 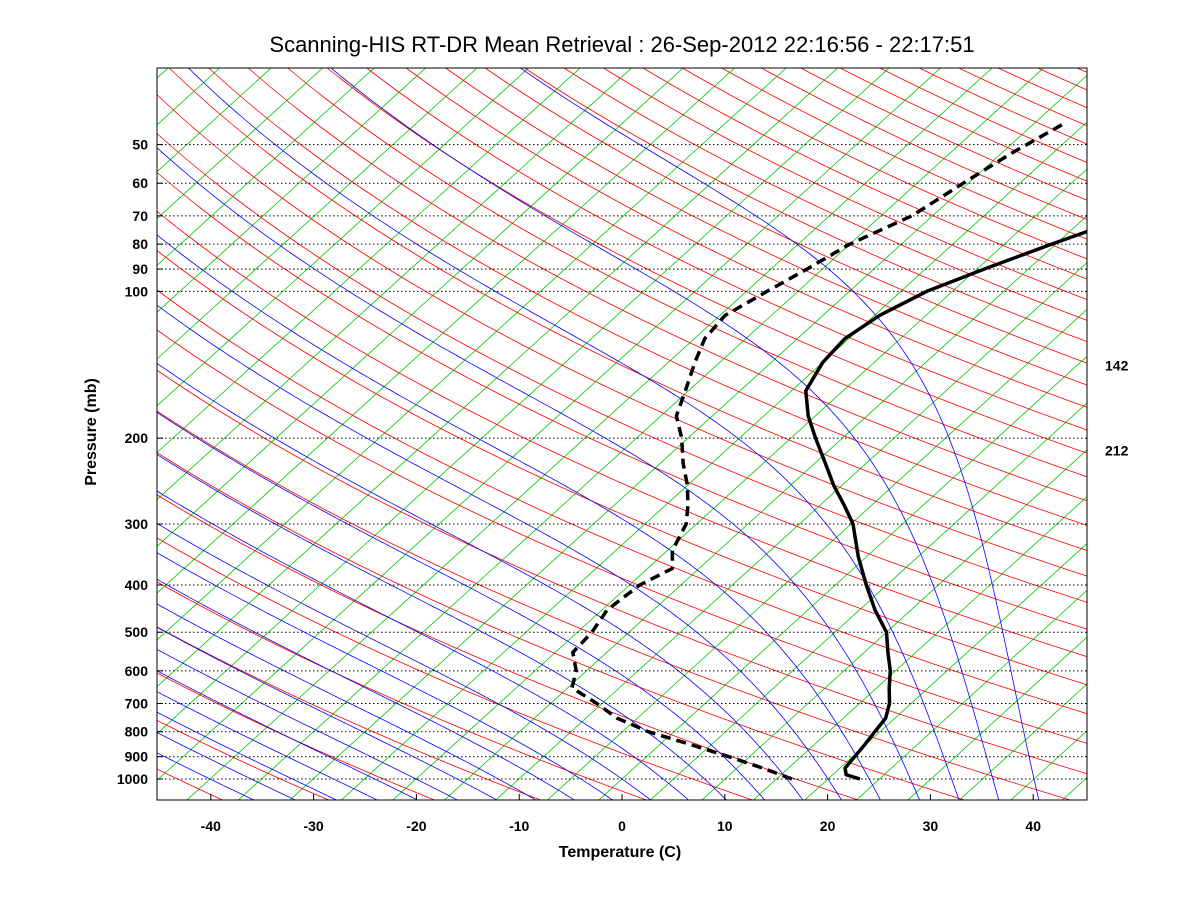 What do you see at coordinates (140, 244) in the screenshot?
I see `y-tick-label: 80` at bounding box center [140, 244].